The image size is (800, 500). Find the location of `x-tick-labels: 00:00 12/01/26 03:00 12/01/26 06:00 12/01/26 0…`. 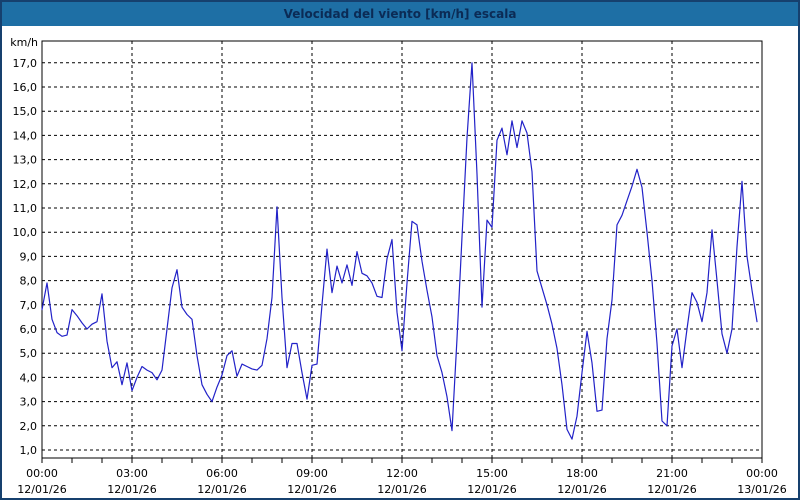

x-tick-labels: 00:00 12/01/26 03:00 12/01/26 06:00 12/01/26 0… is located at coordinates (401, 481).